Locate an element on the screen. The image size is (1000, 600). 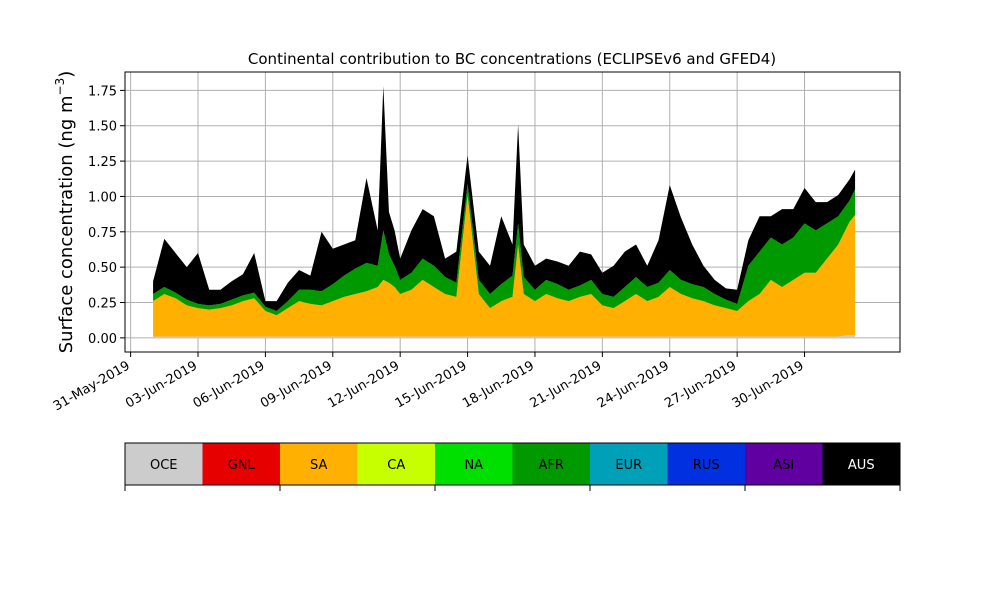
x-tick-label: 12-Jun-2019 is located at coordinates (363, 384).